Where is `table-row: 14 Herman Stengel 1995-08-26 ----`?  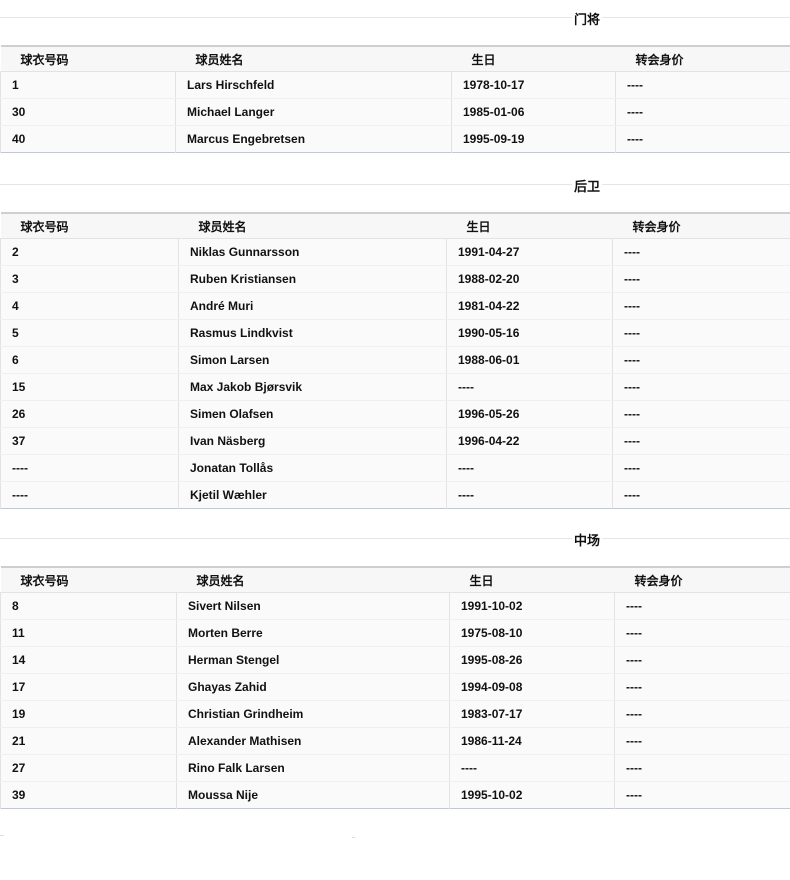
table-row: 14 Herman Stengel 1995-08-26 ---- is located at coordinates (395, 660).